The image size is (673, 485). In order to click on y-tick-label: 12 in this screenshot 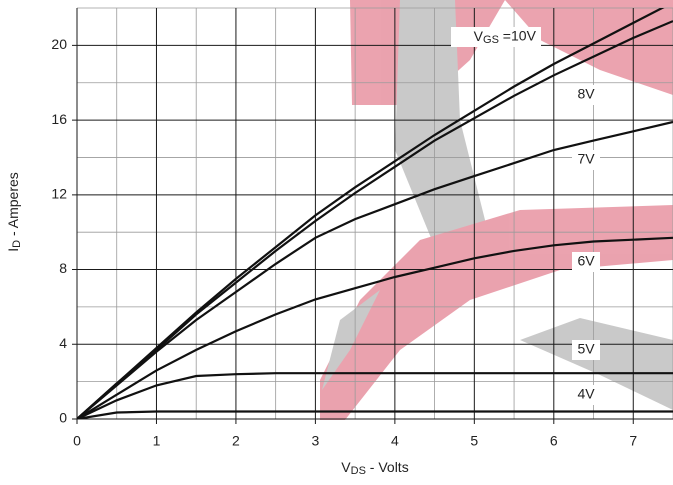, I will do `click(59, 194)`.